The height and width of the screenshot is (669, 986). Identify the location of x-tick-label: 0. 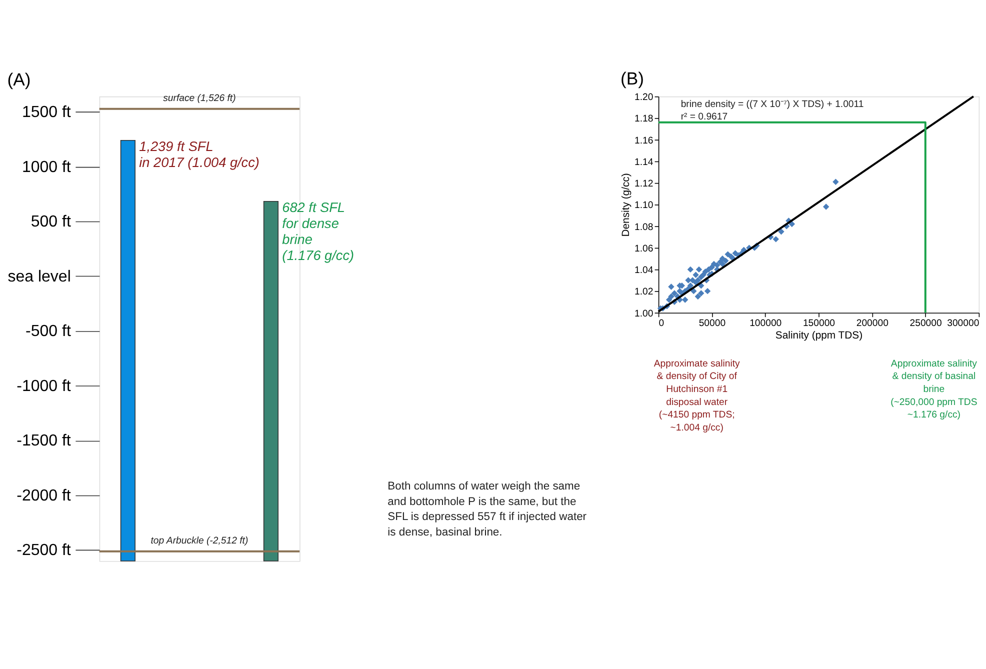
(661, 323).